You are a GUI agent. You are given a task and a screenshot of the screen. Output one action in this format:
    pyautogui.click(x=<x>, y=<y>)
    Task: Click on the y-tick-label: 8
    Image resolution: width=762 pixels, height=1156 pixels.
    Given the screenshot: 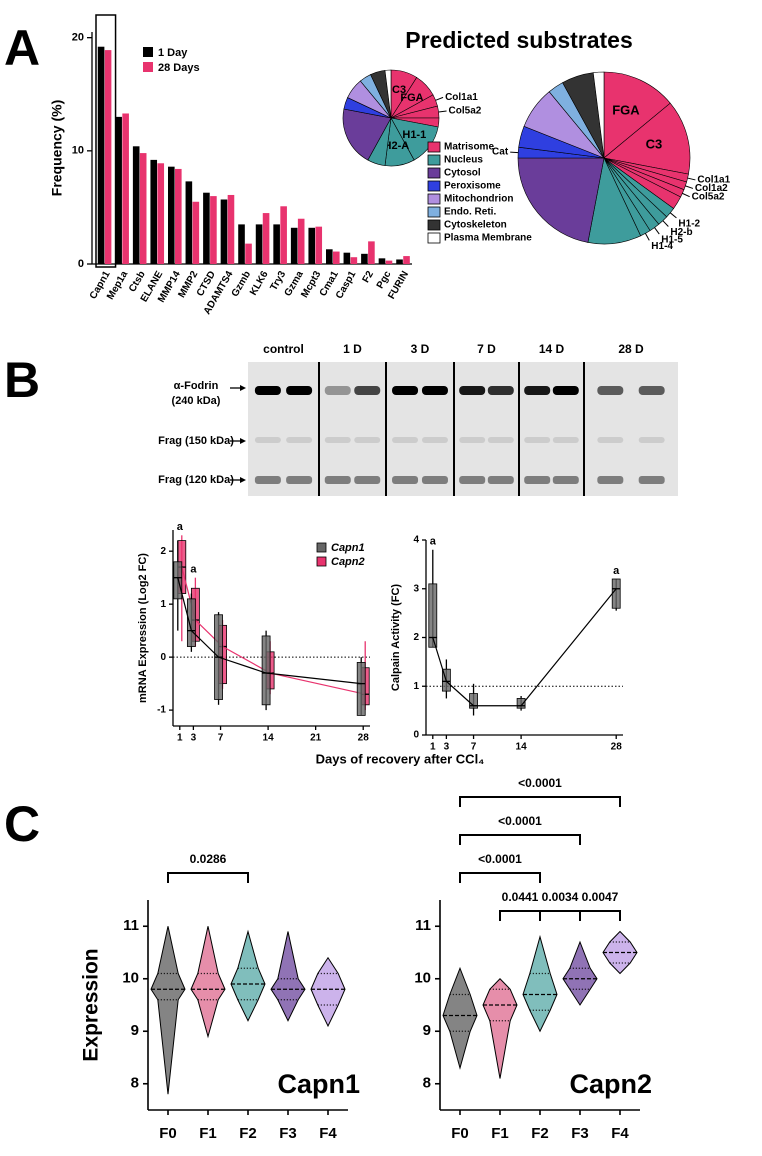 What is the action you would take?
    pyautogui.click(x=427, y=1083)
    